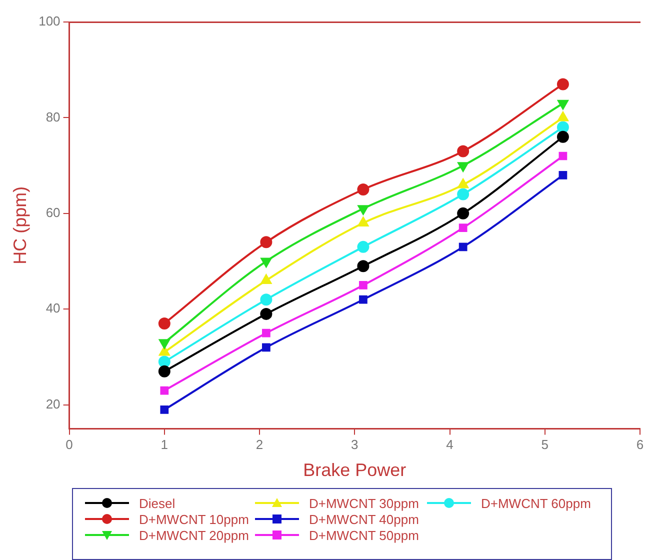 The image size is (647, 560). What do you see at coordinates (364, 519) in the screenshot?
I see `legend-label: D+MWCNT 40ppm` at bounding box center [364, 519].